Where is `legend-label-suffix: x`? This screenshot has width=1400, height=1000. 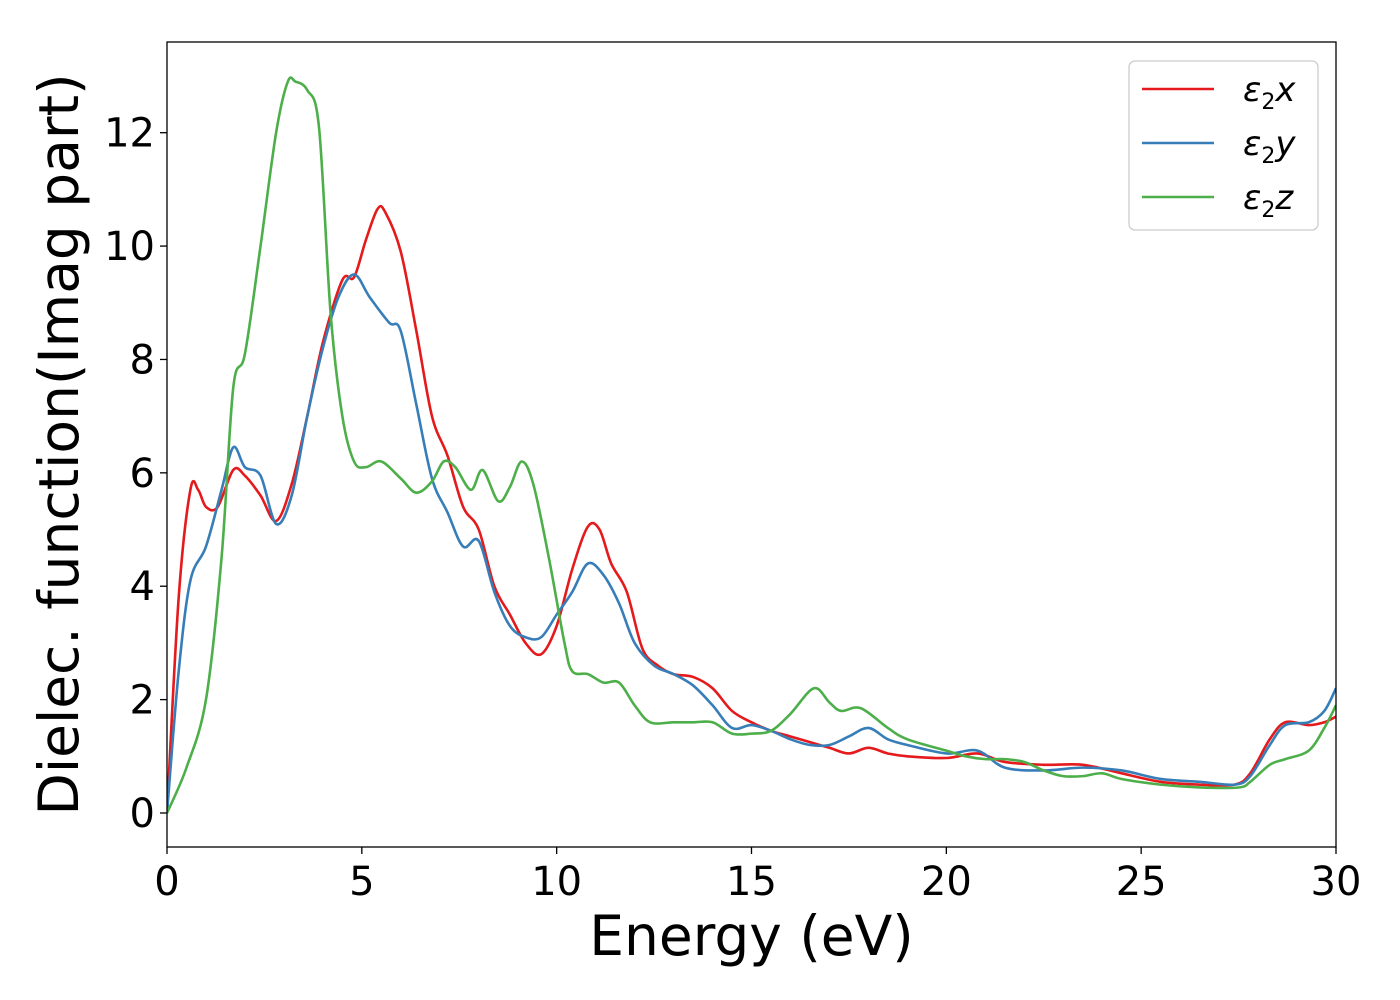
legend-label-suffix: x is located at coordinates (1285, 90).